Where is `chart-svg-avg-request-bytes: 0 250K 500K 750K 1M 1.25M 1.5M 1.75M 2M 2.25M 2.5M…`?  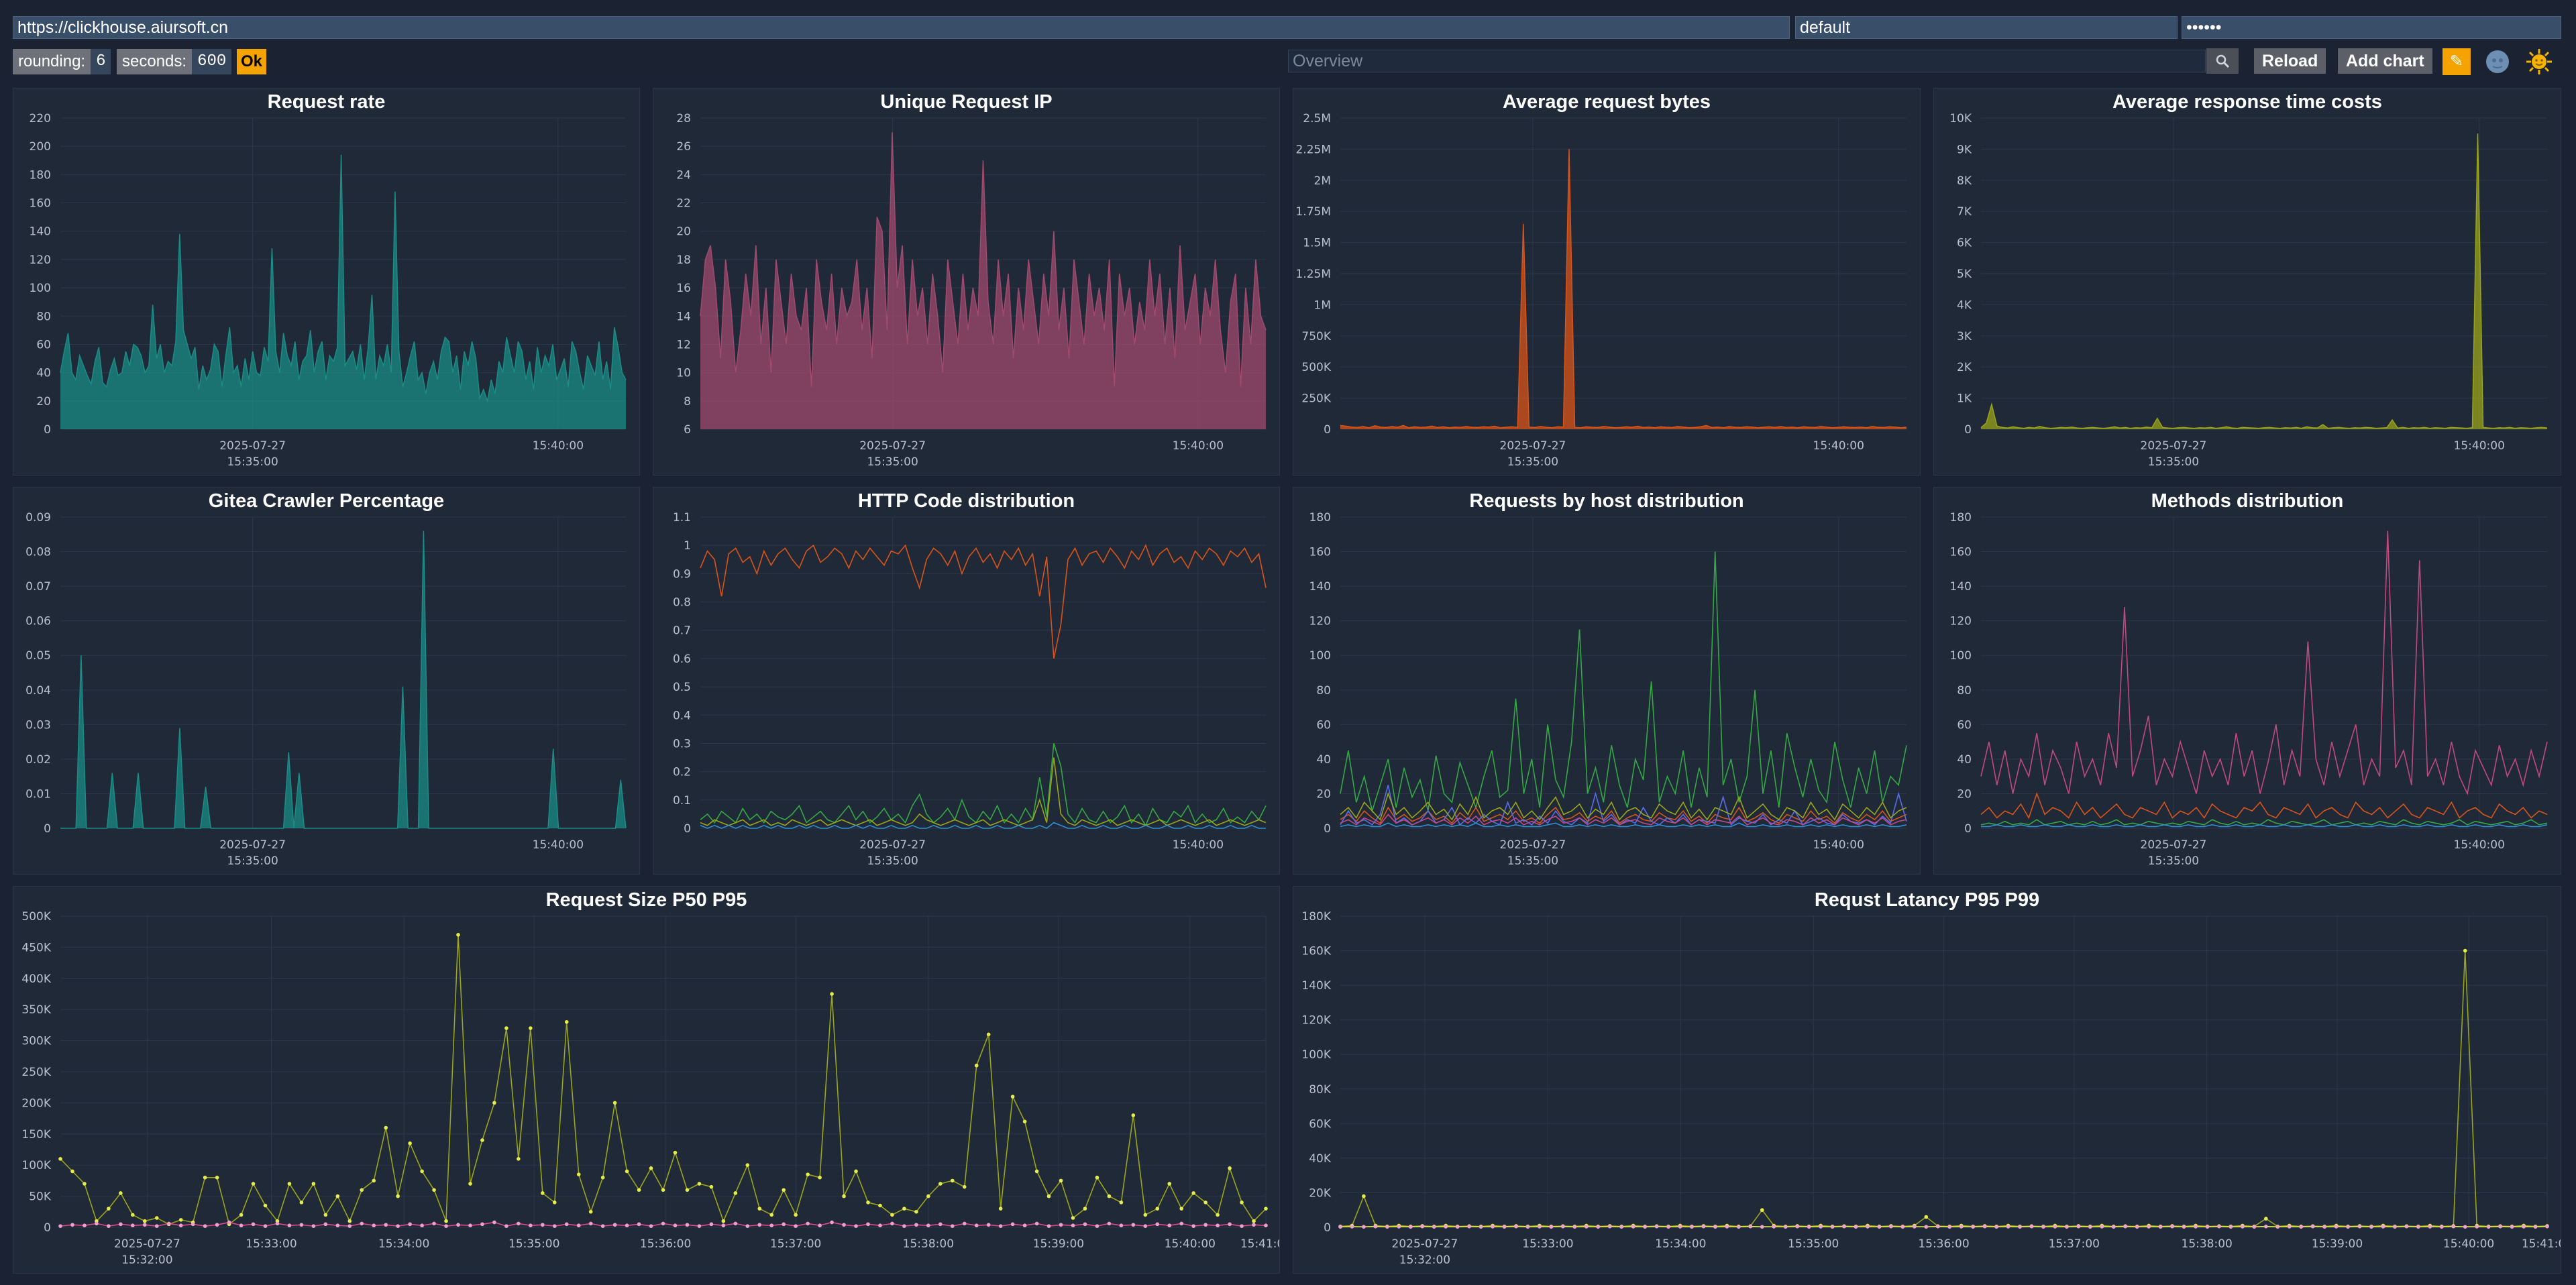 chart-svg-avg-request-bytes: 0 250K 500K 750K 1M 1.25M 1.5M 1.75M 2M 2.25M 2.5M… is located at coordinates (1601, 290).